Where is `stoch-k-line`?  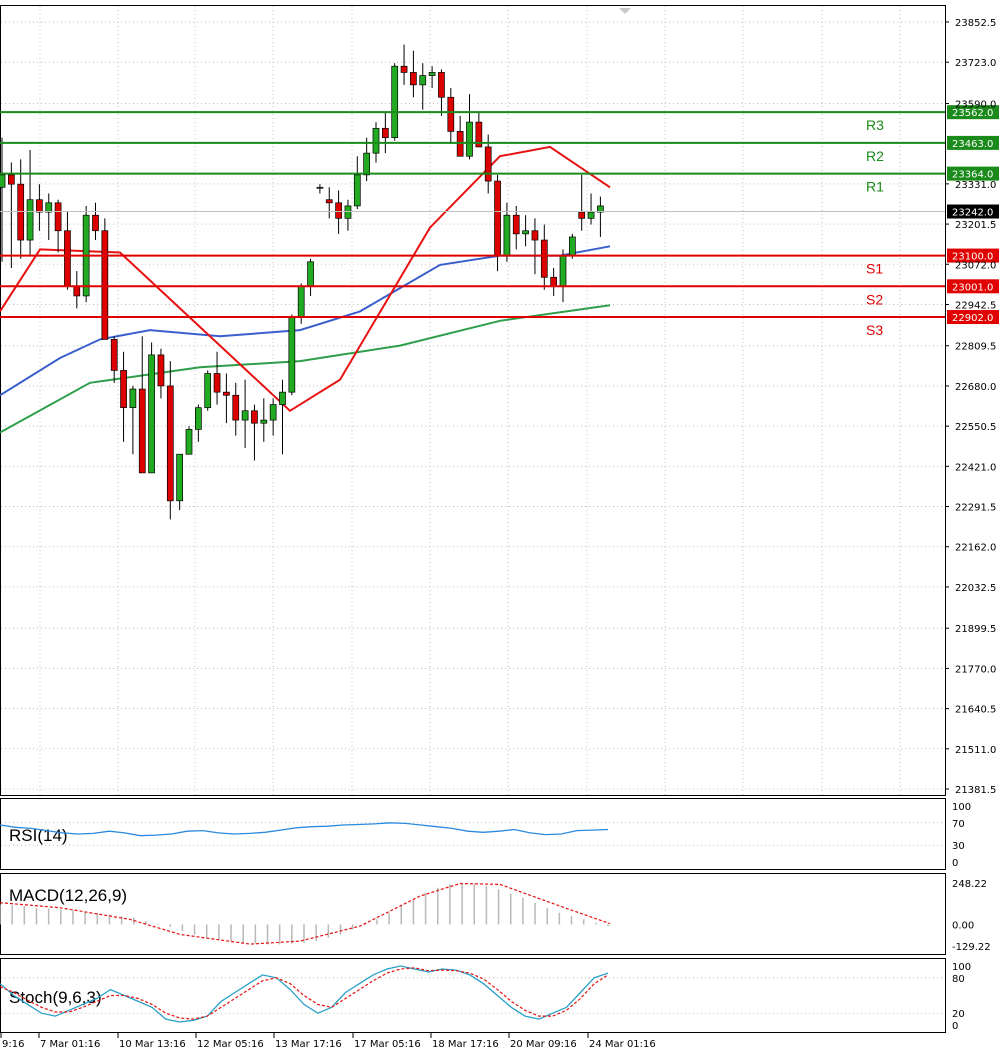
stoch-k-line is located at coordinates (304, 994).